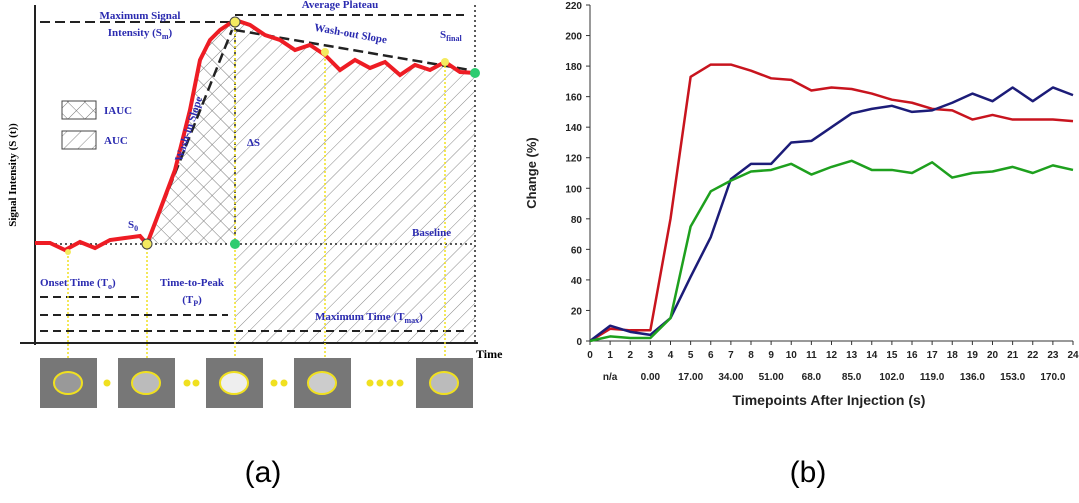 This screenshot has height=503, width=1079. What do you see at coordinates (577, 220) in the screenshot?
I see `y-tick-label: 80` at bounding box center [577, 220].